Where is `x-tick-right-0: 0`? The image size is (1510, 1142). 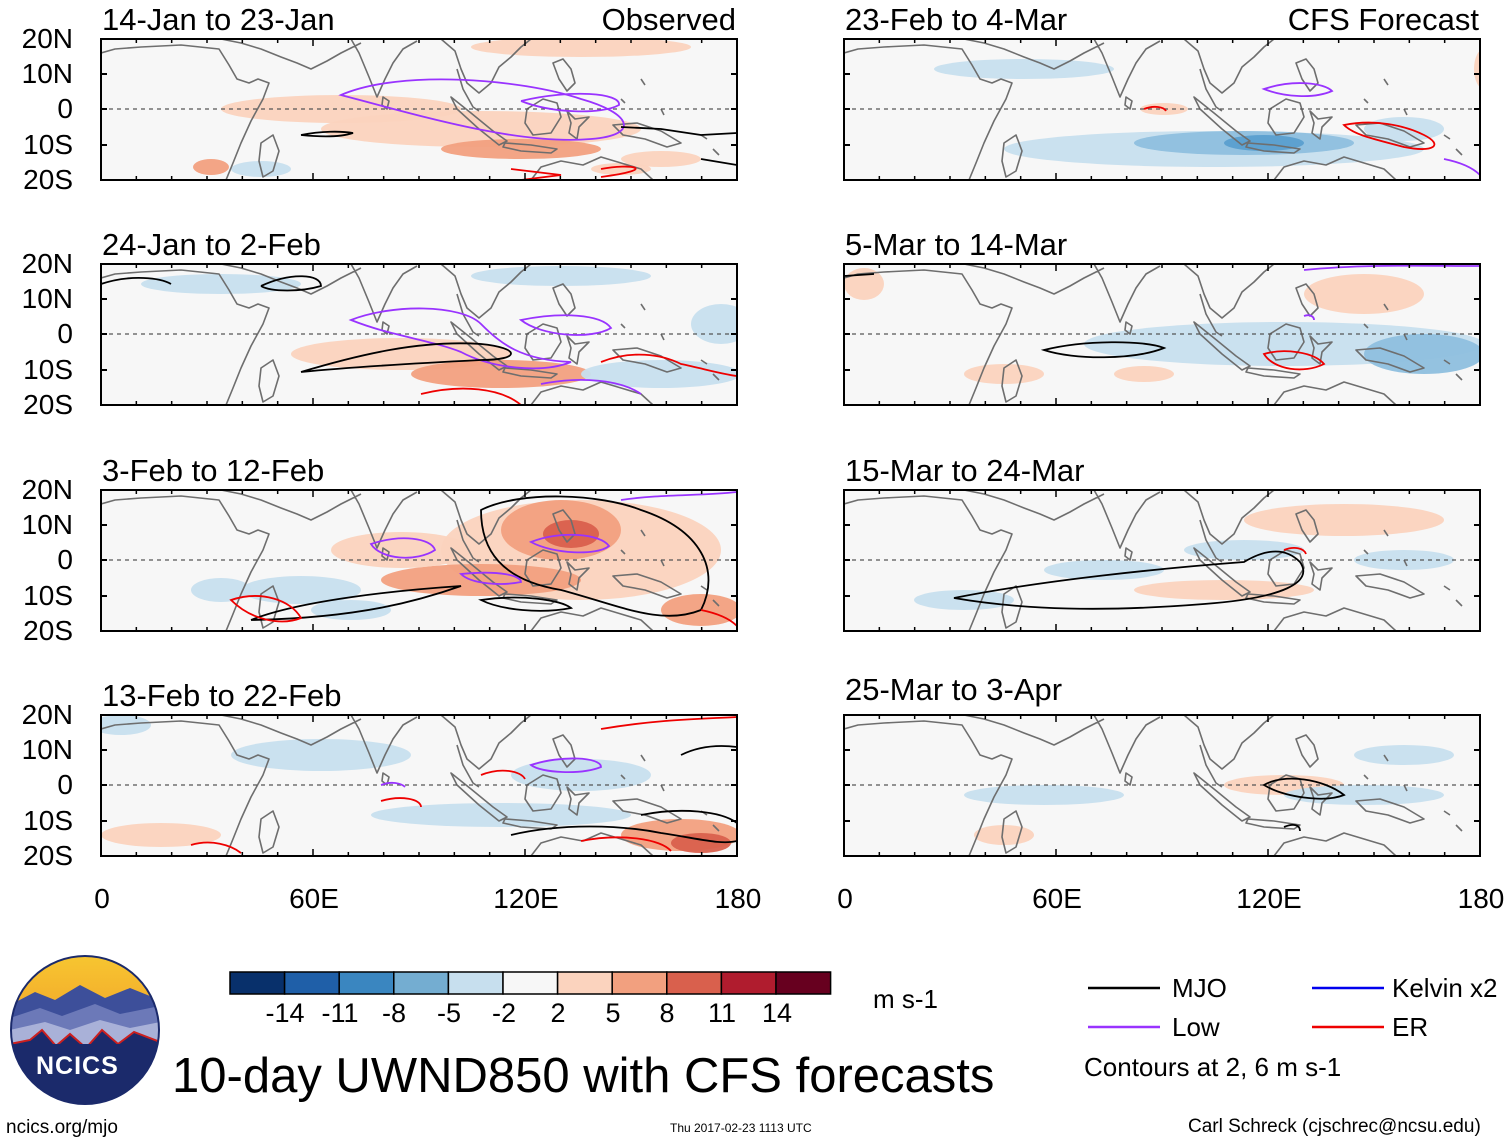 x-tick-right-0: 0 is located at coordinates (845, 898).